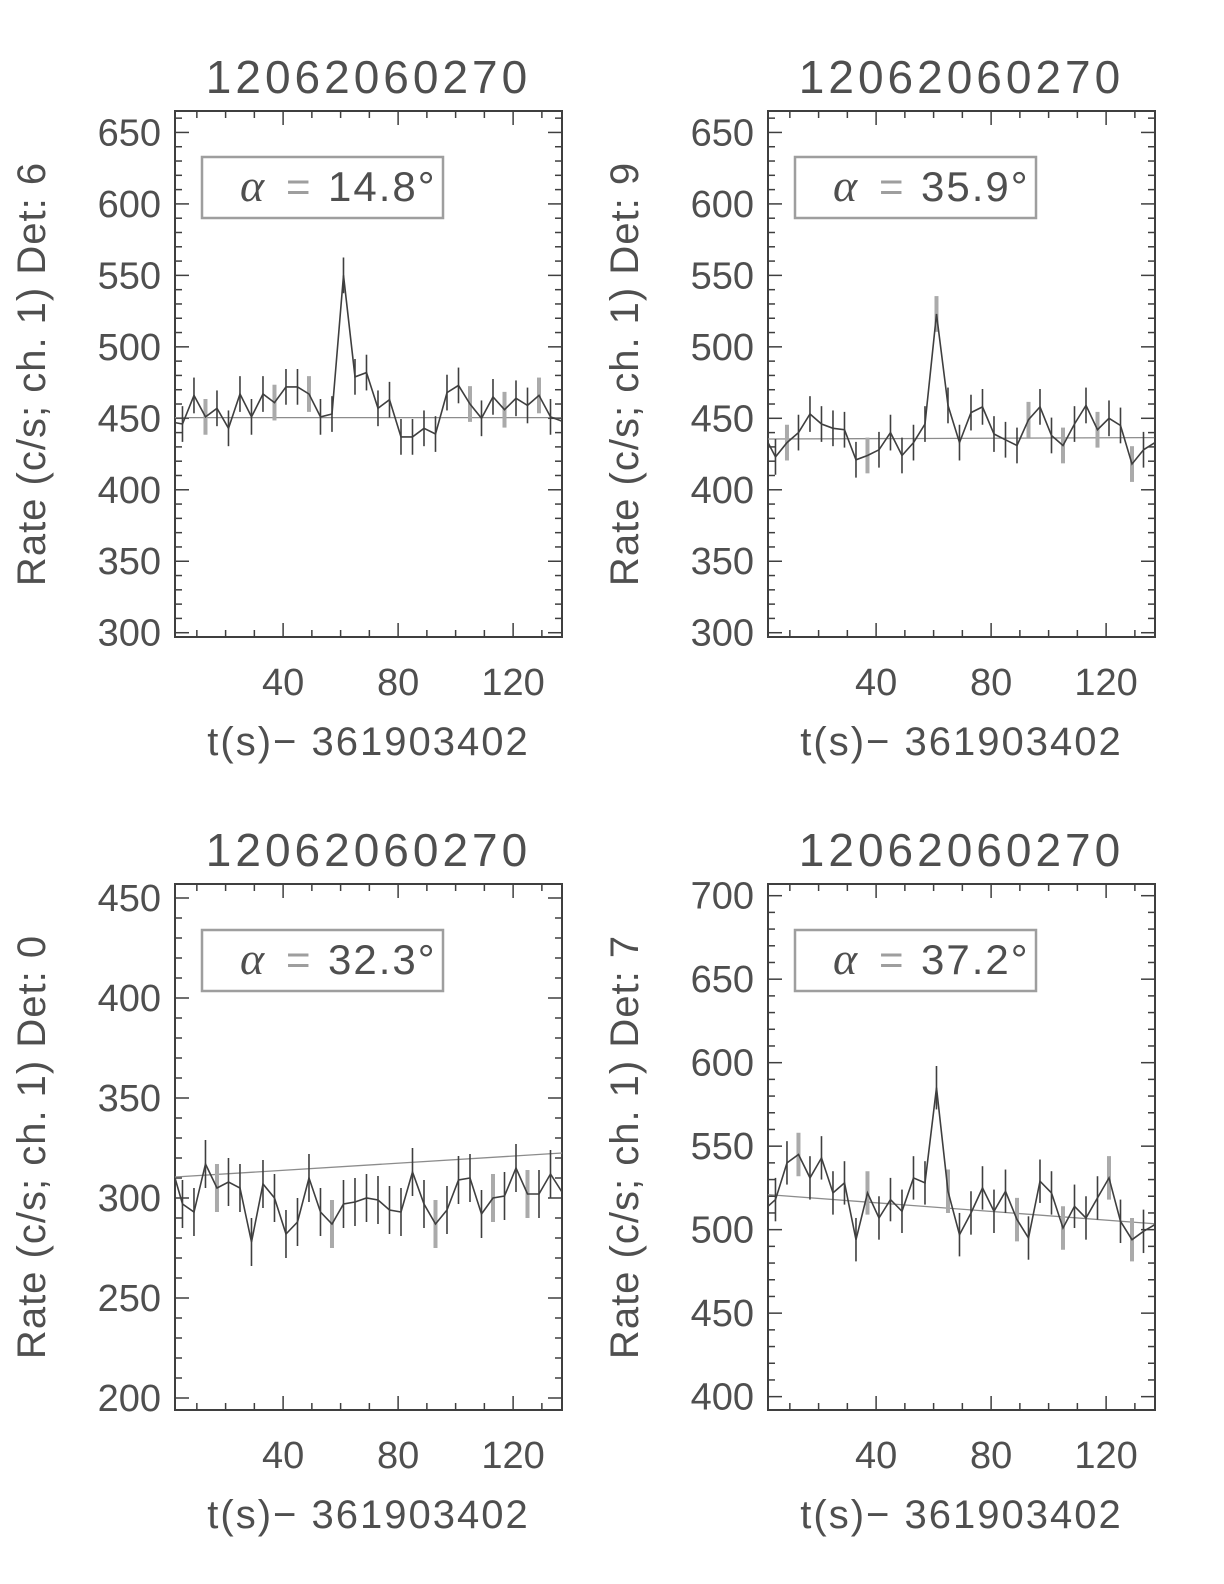  I want to click on alpha-value: 14.8°, so click(382, 186).